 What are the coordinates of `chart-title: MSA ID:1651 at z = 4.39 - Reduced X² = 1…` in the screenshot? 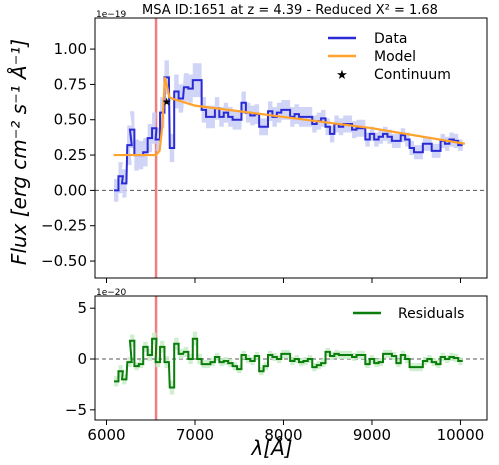 It's located at (290, 10).